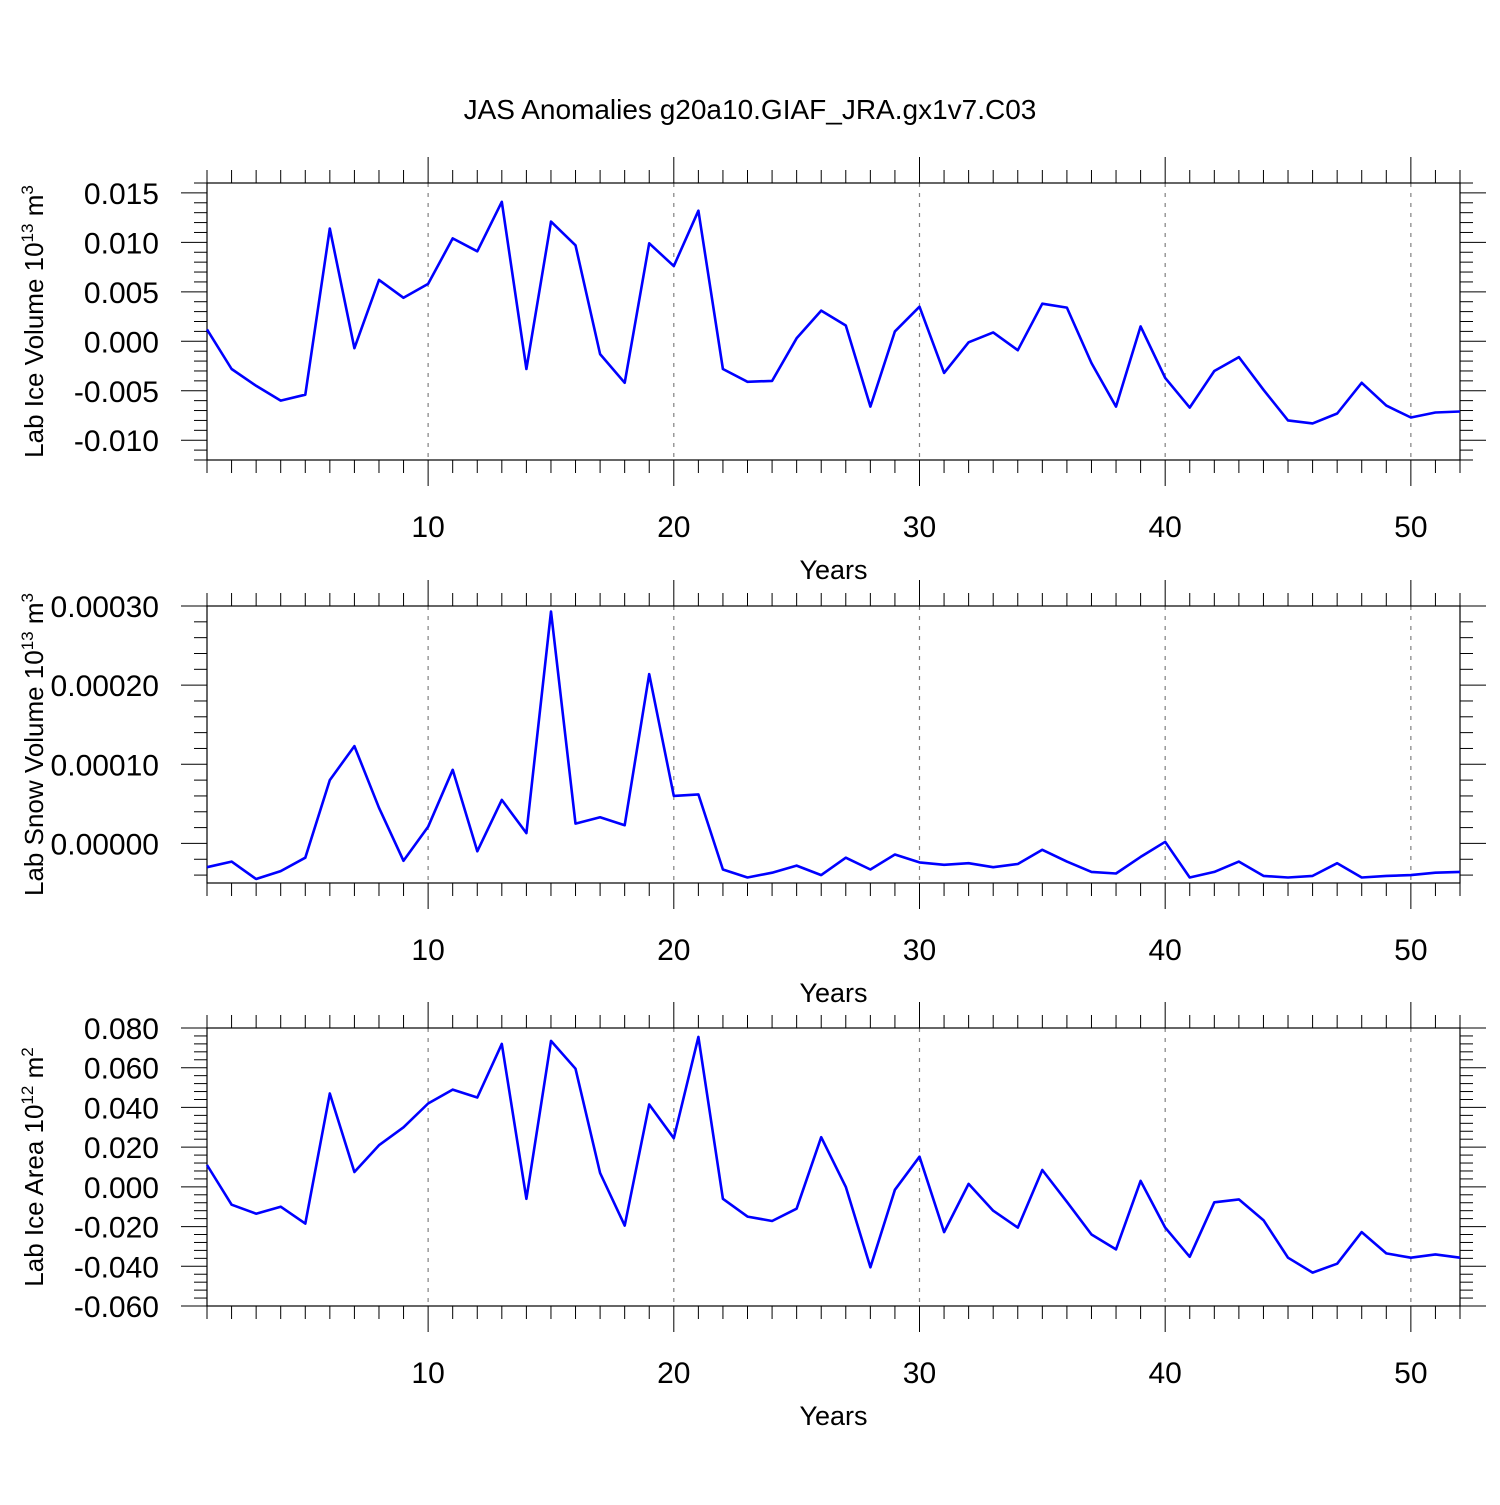 The height and width of the screenshot is (1505, 1500). Describe the element at coordinates (33, 321) in the screenshot. I see `y-axis-label: Lab Ice Volume 1013 m3` at that location.